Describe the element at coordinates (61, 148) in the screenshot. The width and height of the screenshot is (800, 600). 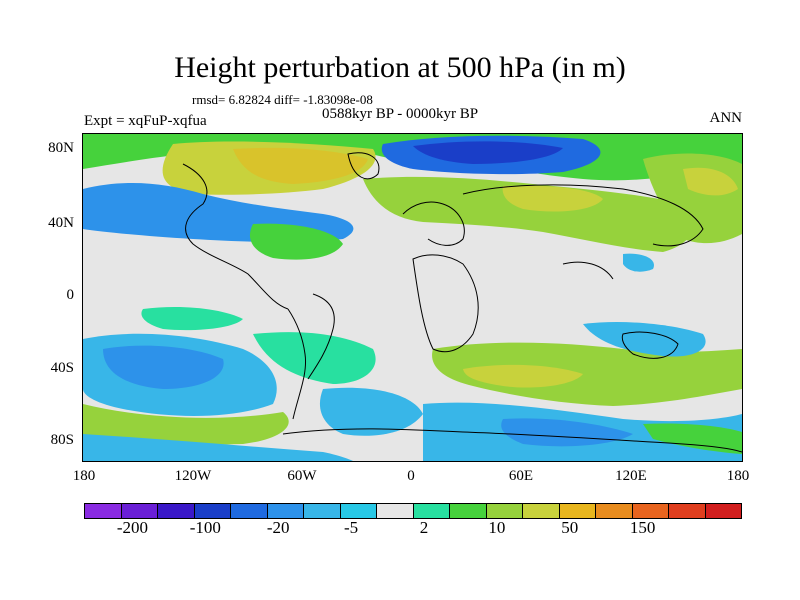
I see `lat-tick-label: 80N` at that location.